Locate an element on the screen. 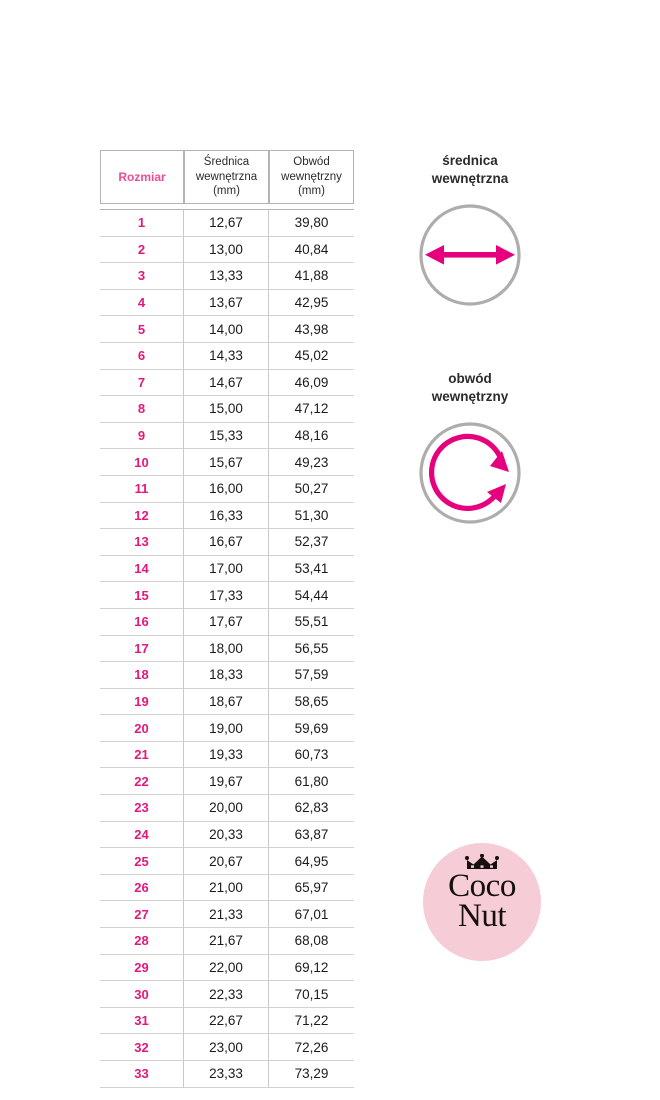  cell-inner-diameter: 23,00 is located at coordinates (226, 1047).